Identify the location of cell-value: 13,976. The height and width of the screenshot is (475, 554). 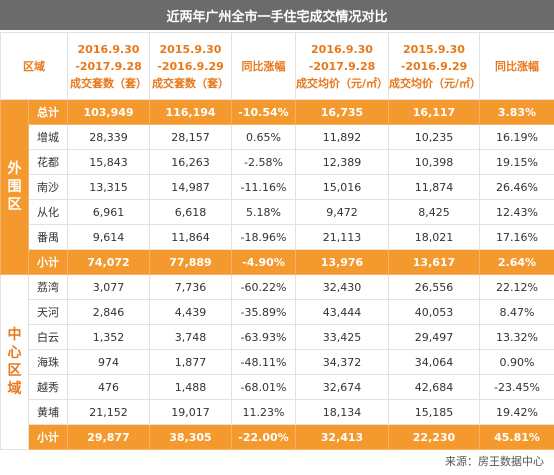
(342, 262).